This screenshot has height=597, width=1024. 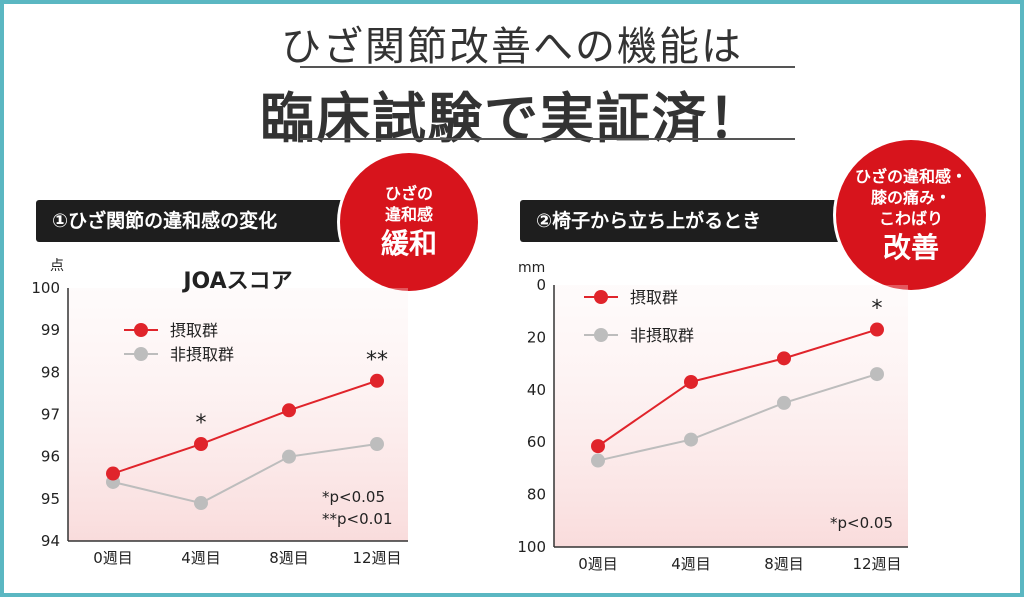 What do you see at coordinates (512, 47) in the screenshot?
I see `headline-line1: ひざ関節改善への機能は` at bounding box center [512, 47].